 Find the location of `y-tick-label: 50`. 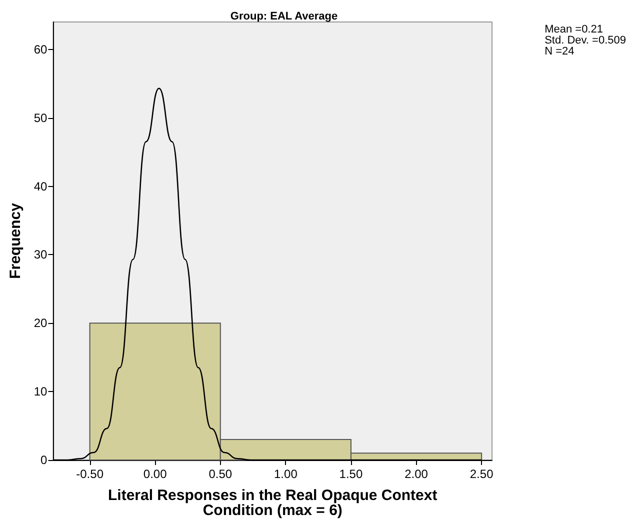

y-tick-label: 50 is located at coordinates (41, 117).